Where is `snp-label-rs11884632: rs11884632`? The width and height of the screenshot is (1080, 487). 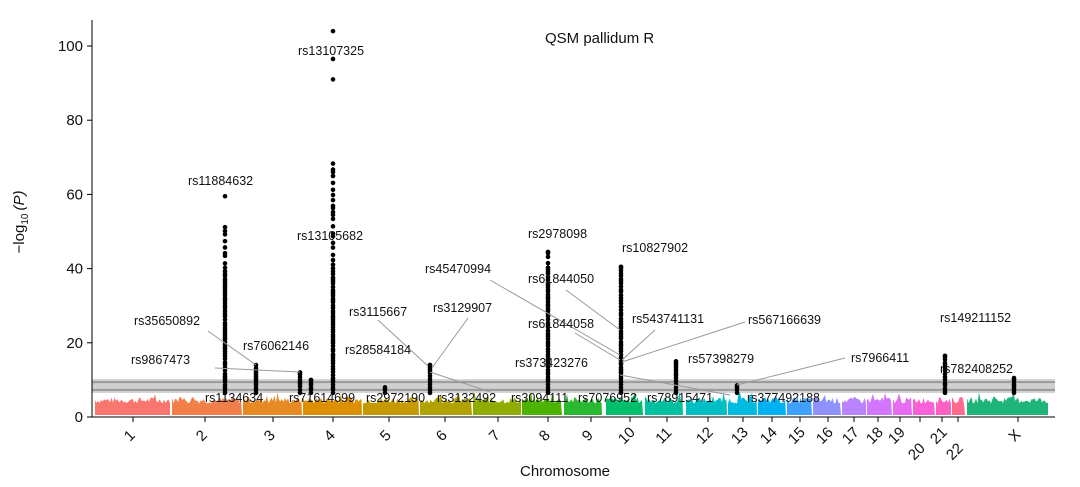
snp-label-rs11884632: rs11884632 is located at coordinates (220, 181).